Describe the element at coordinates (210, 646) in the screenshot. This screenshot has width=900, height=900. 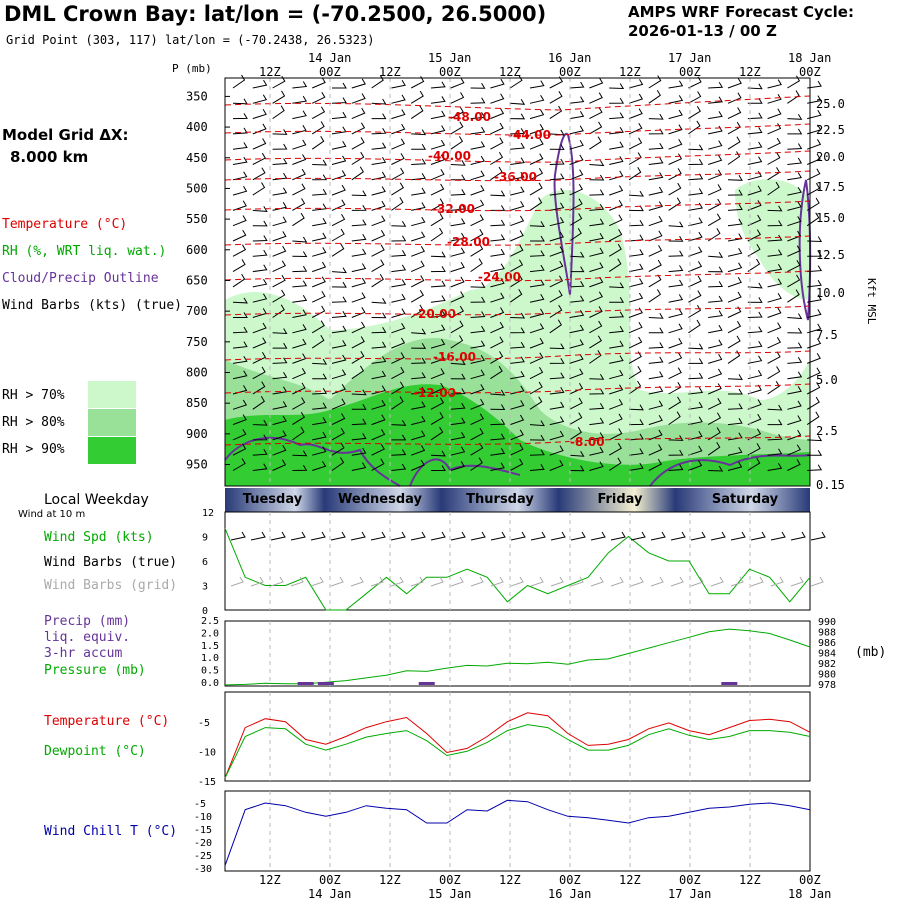
I see `precip-tick-label: 1.5` at that location.